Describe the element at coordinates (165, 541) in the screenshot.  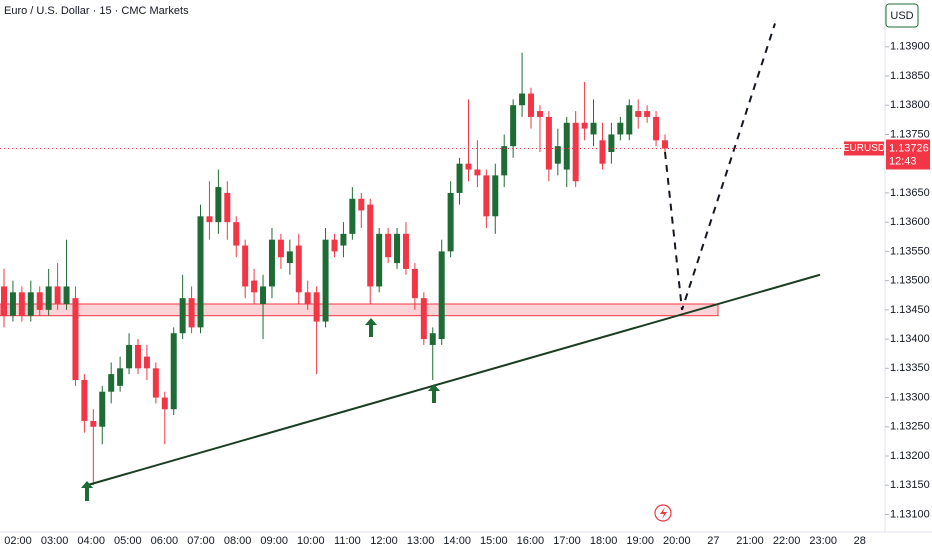
I see `x-tick-label: 06:00` at that location.